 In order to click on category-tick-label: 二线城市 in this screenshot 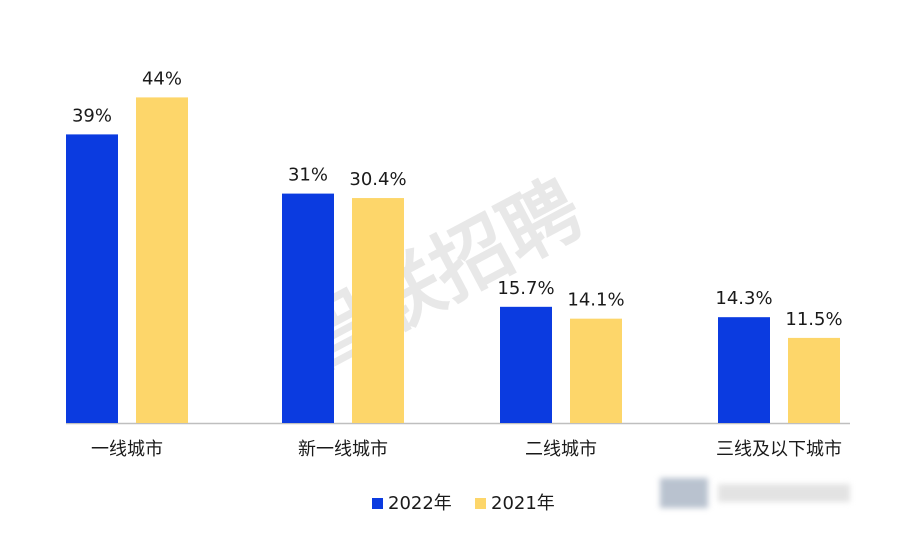, I will do `click(561, 449)`.